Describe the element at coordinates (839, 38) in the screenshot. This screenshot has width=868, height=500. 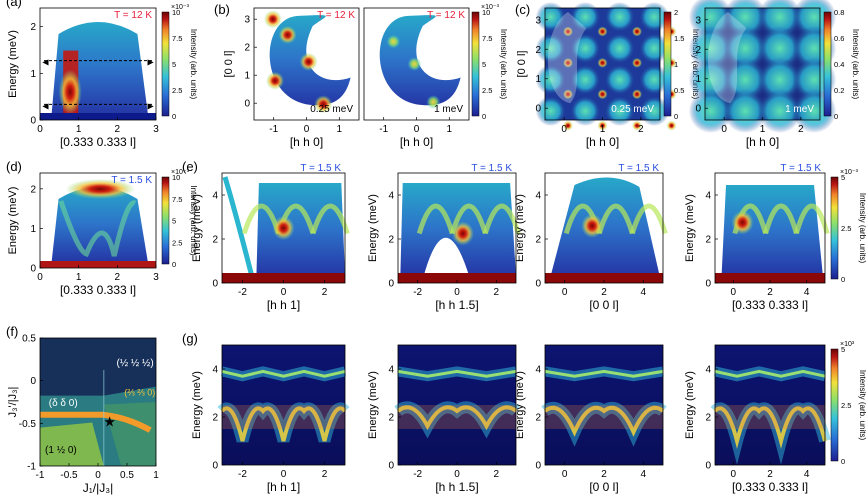
I see `colorbar-tick-label: 0.6` at that location.